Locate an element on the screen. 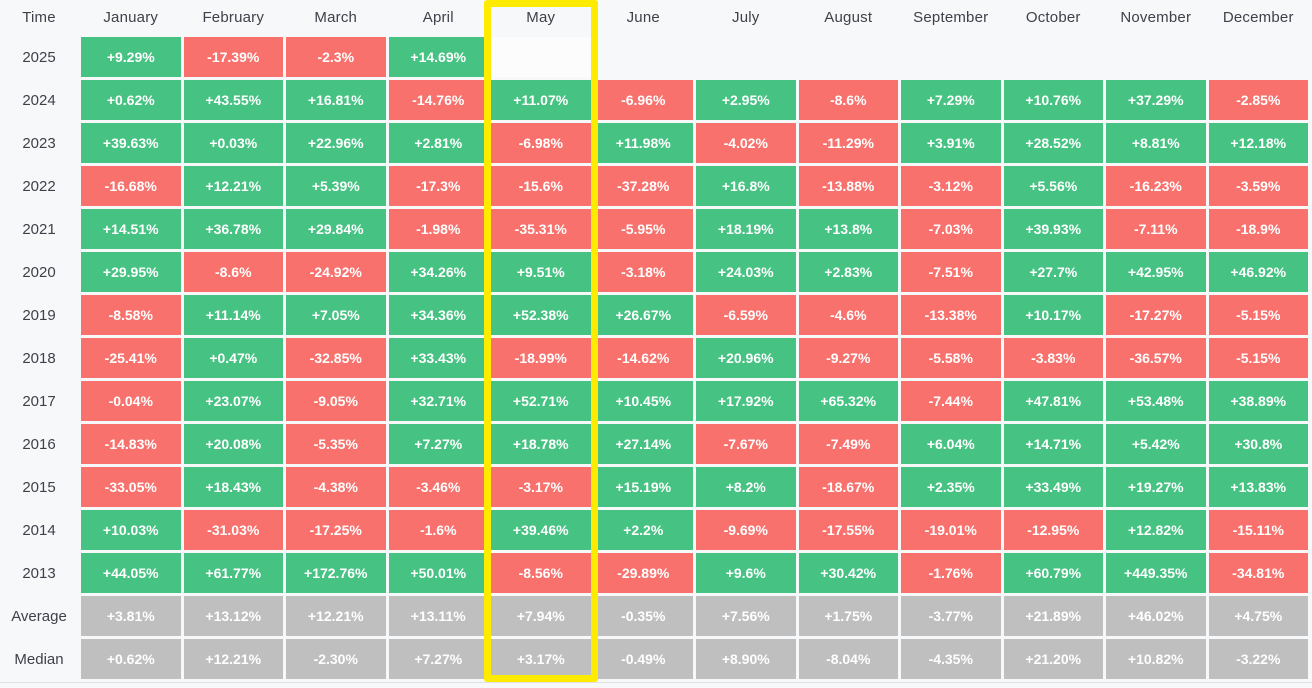 This screenshot has width=1312, height=688. cell-2016-september: +6.04% is located at coordinates (951, 444).